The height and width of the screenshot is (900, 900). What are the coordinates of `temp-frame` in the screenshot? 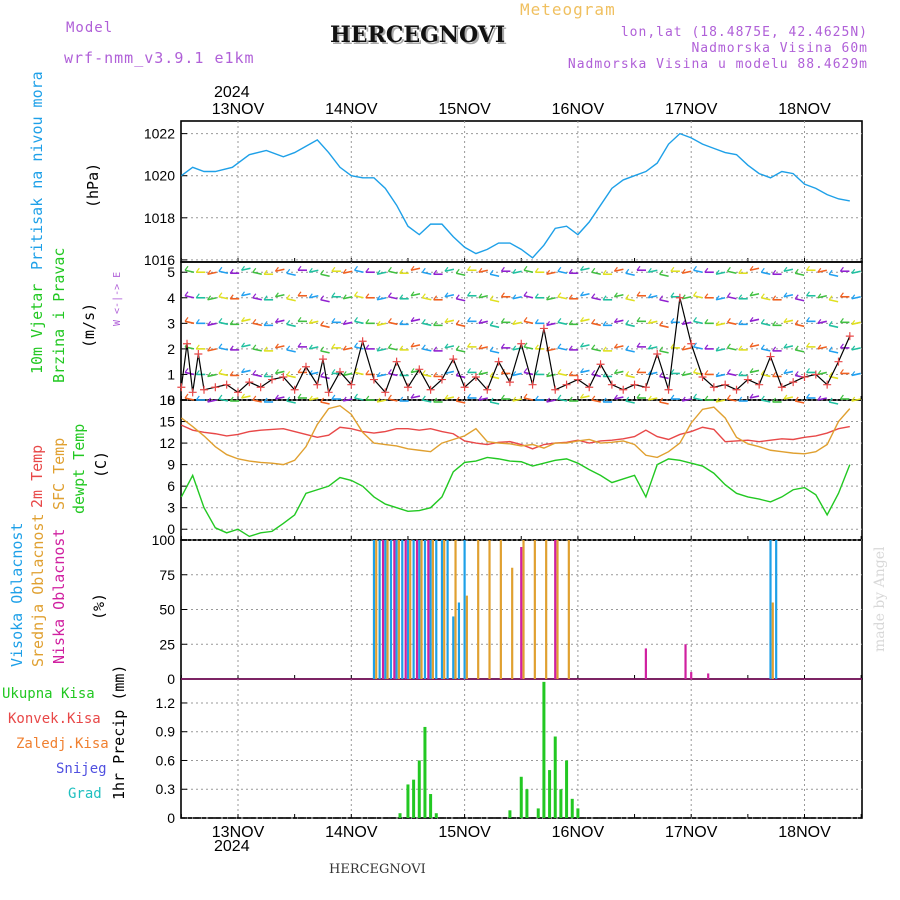 It's located at (521, 470).